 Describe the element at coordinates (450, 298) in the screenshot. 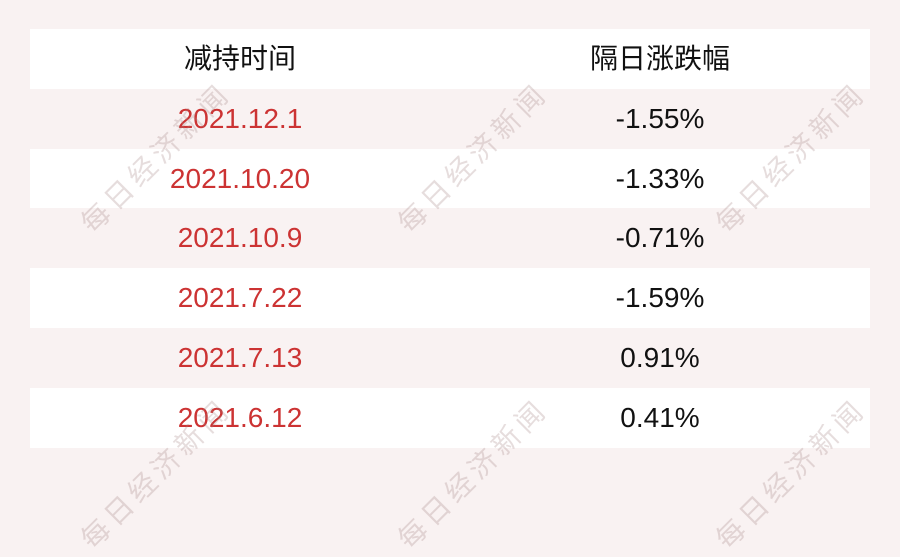

I see `table-row: 2021.7.22 -1.59%` at that location.